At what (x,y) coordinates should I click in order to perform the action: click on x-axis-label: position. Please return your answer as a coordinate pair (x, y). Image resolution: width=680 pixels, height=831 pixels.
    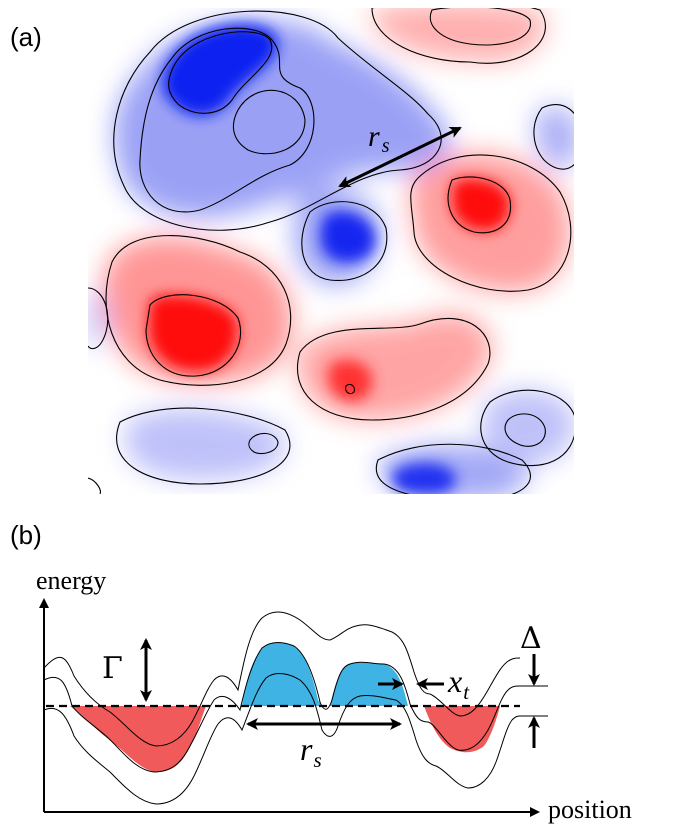
    Looking at the image, I should click on (590, 809).